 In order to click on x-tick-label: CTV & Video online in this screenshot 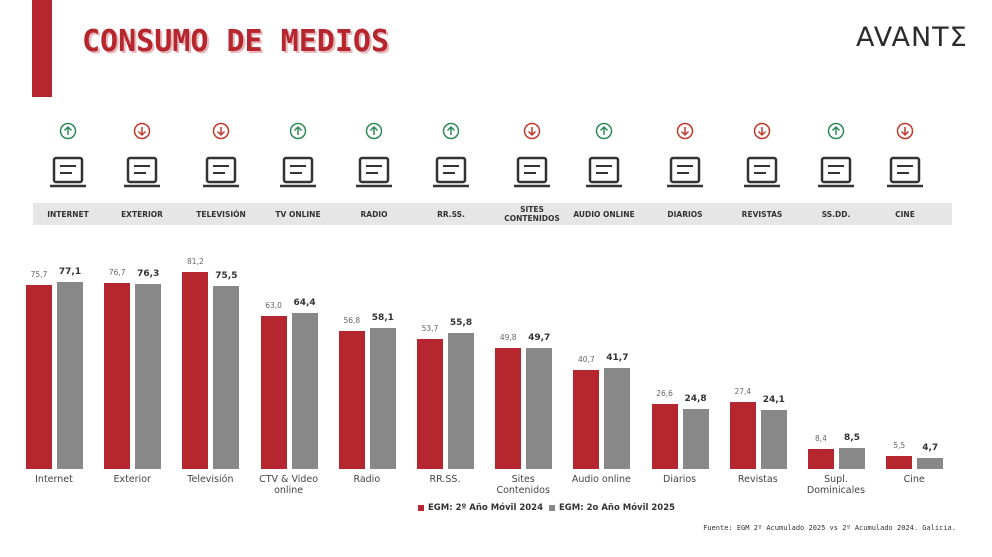, I will do `click(289, 485)`.